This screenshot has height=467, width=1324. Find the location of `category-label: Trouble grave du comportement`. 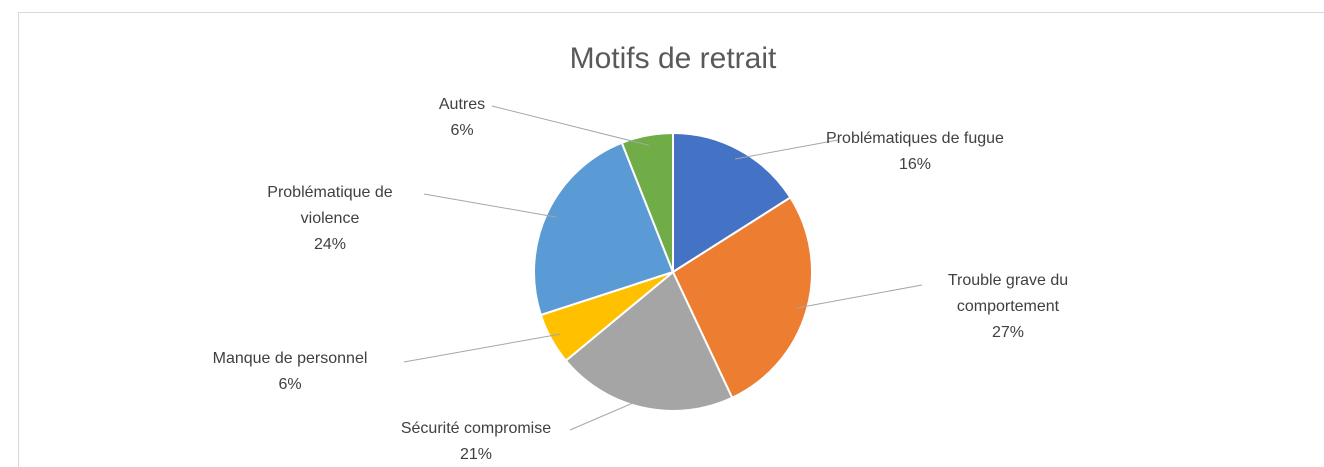

category-label: Trouble grave du comportement is located at coordinates (1008, 293).